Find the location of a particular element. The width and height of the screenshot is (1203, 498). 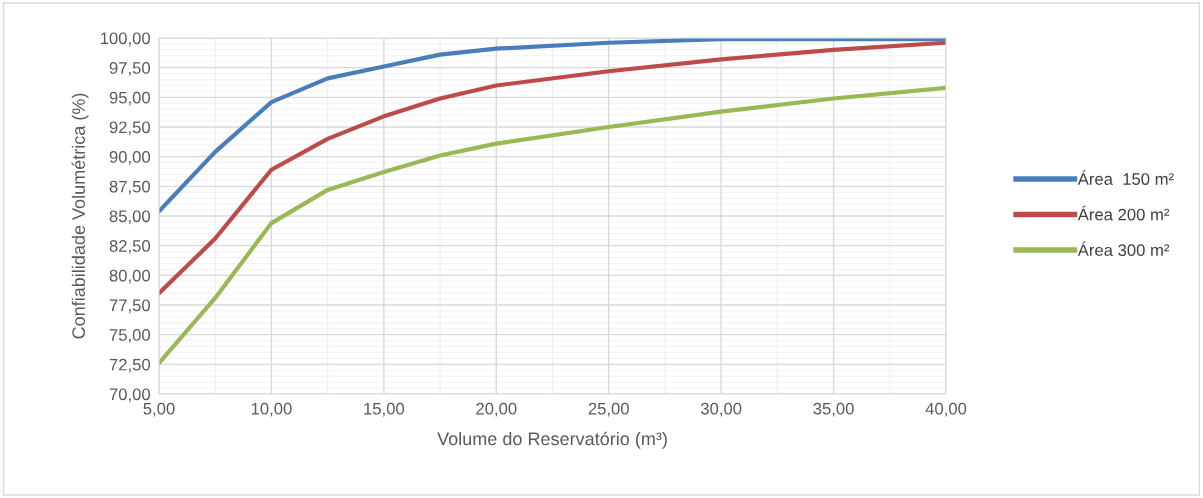

y-tick-label: 72,50 is located at coordinates (130, 365).